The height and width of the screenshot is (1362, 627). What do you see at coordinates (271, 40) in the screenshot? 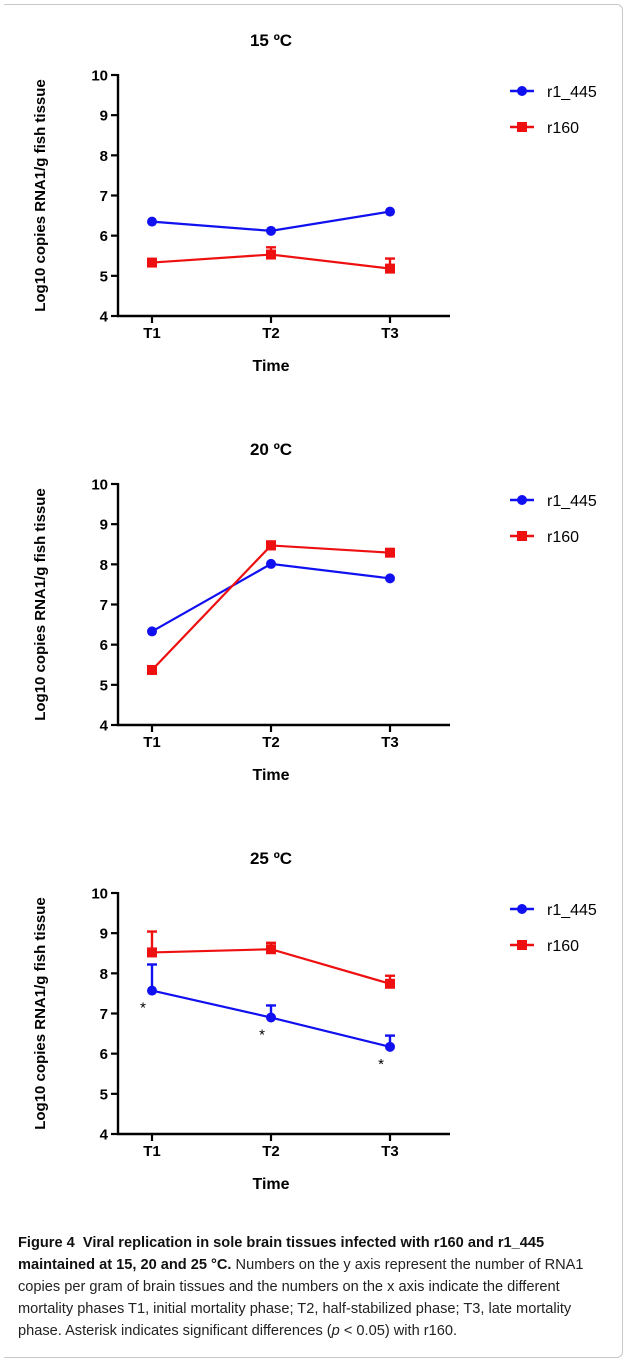
I see `chart-title: 15 ºC` at bounding box center [271, 40].